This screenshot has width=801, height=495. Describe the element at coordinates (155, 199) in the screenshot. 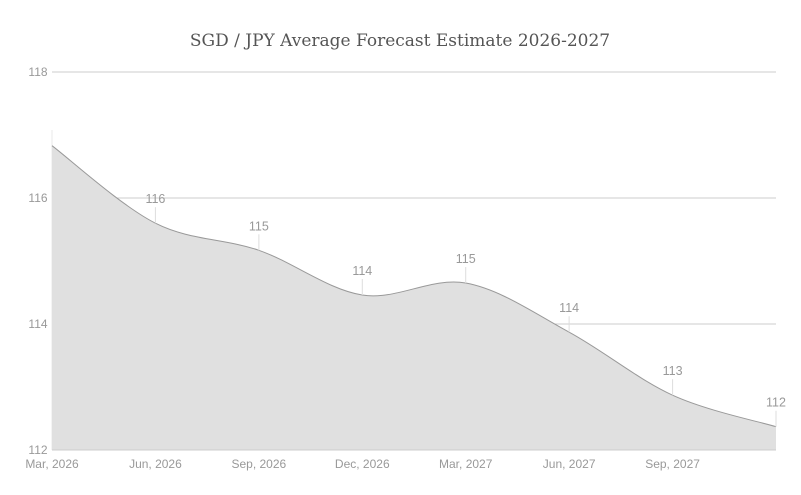

I see `data-label: 116` at that location.